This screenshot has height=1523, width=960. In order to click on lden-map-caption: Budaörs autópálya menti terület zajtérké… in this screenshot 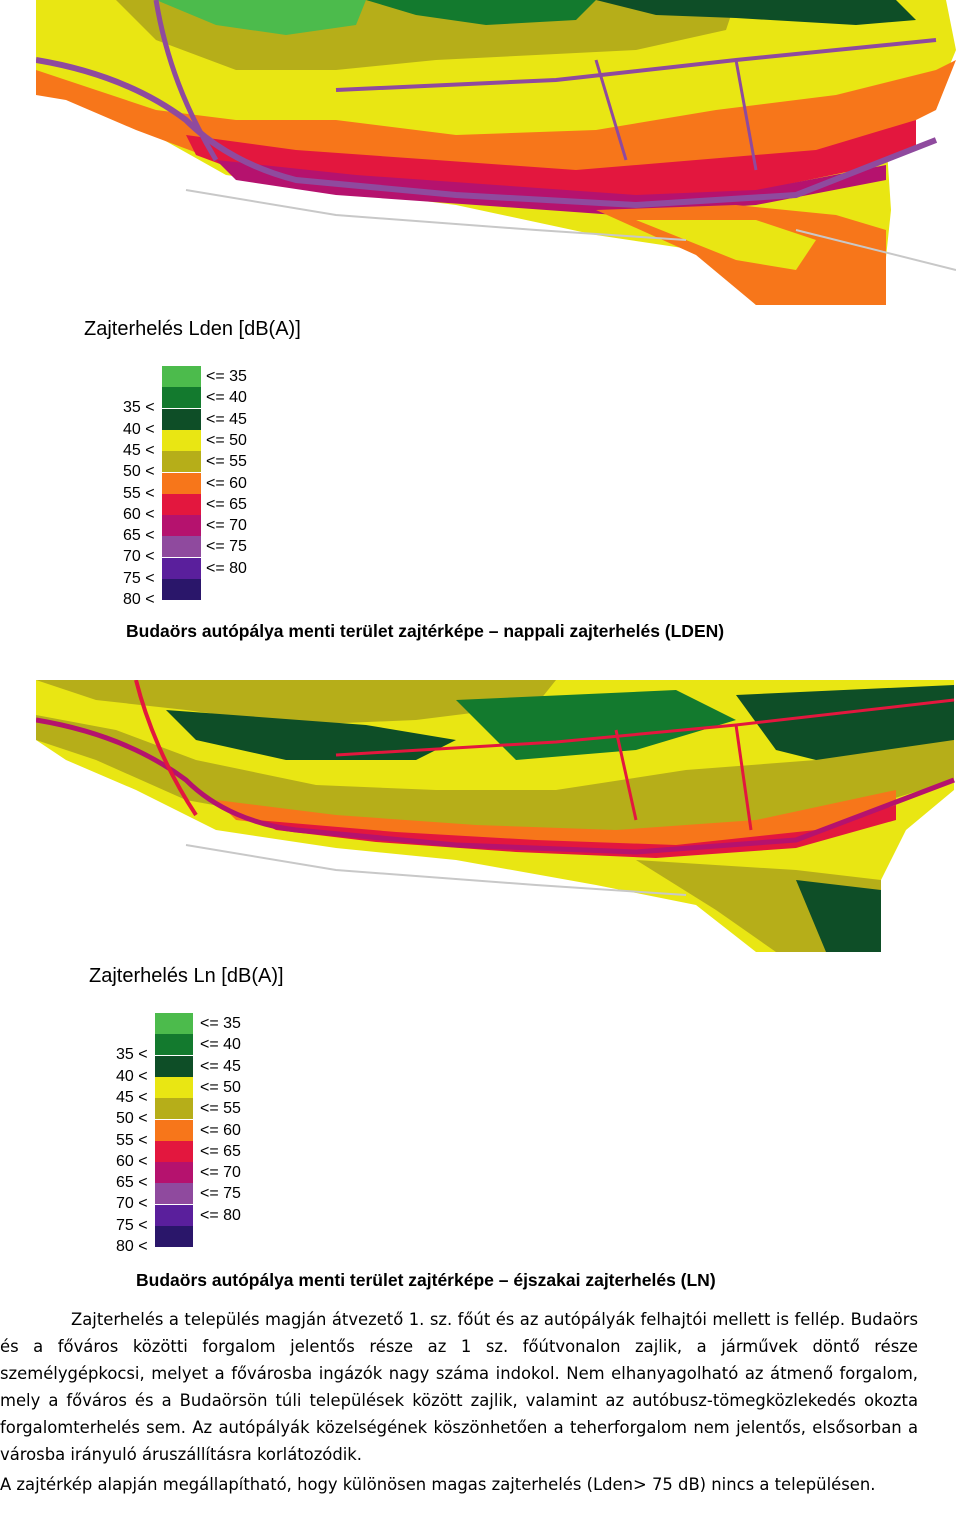, I will do `click(425, 631)`.